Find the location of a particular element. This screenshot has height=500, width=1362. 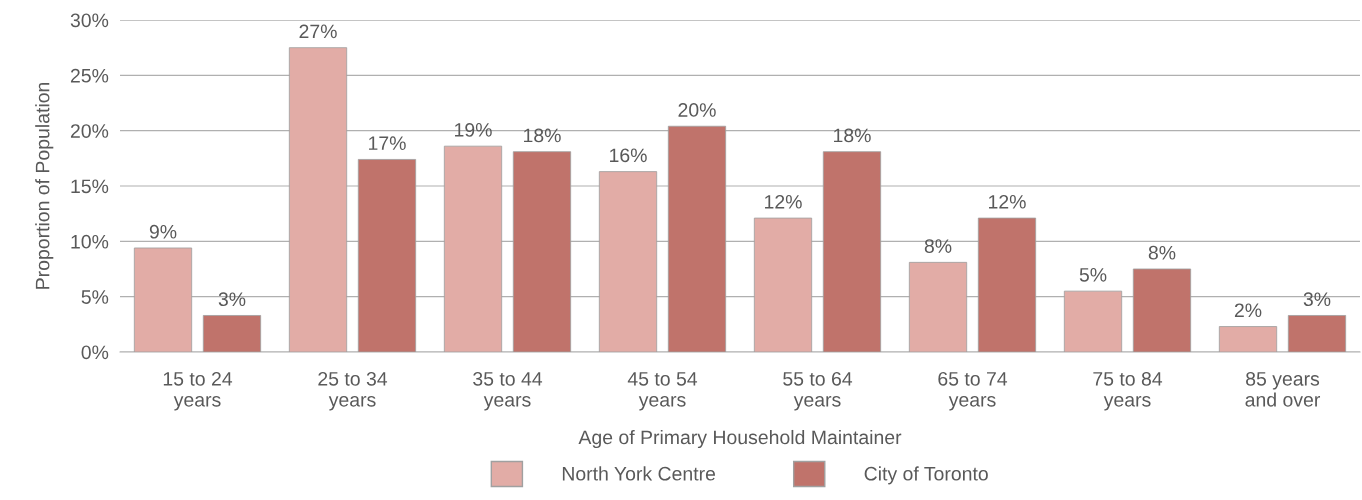

data-label: 17% is located at coordinates (387, 143).